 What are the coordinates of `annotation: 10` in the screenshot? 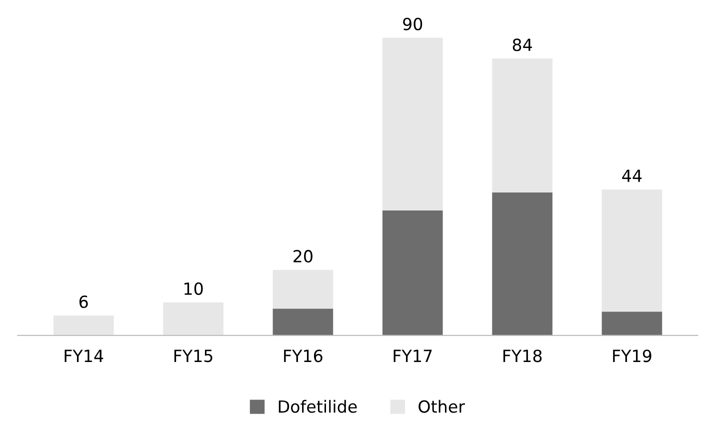 It's located at (193, 288).